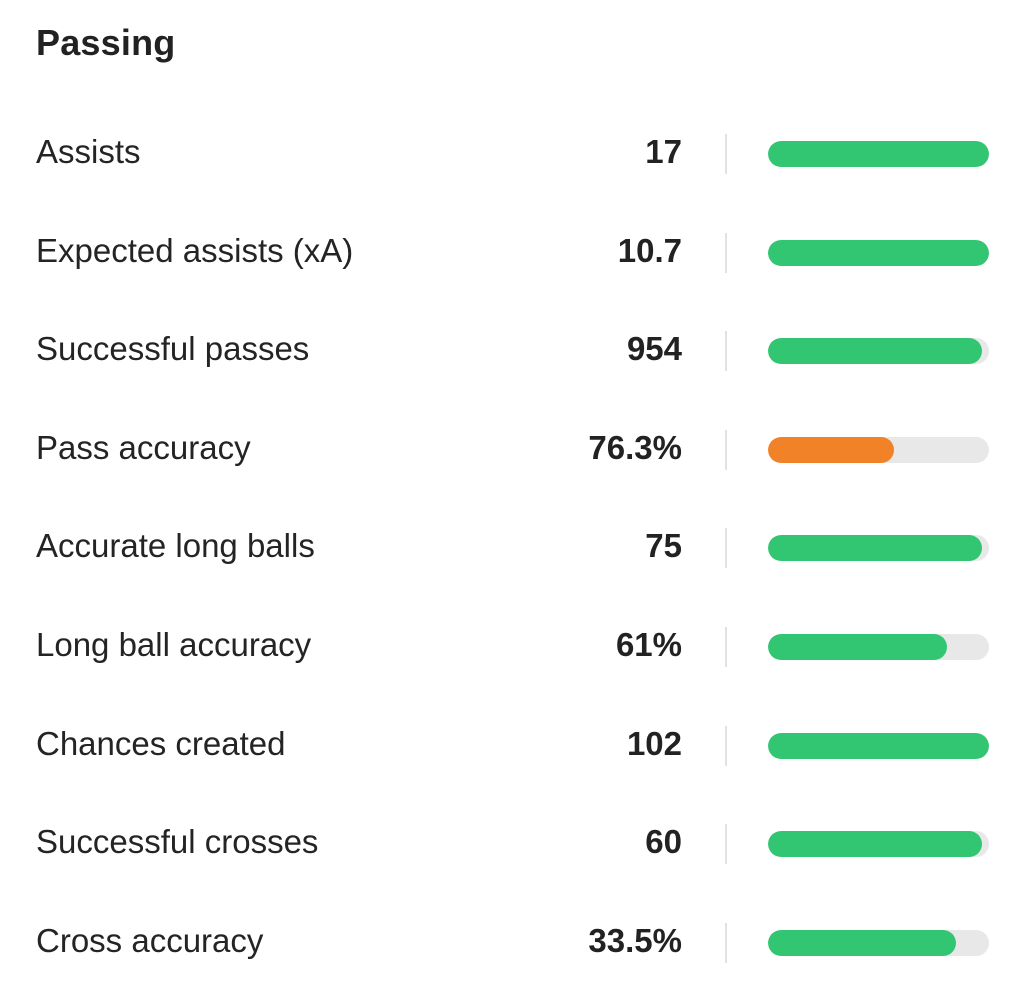 This screenshot has width=1024, height=1002. What do you see at coordinates (663, 546) in the screenshot?
I see `stat-value: 75` at bounding box center [663, 546].